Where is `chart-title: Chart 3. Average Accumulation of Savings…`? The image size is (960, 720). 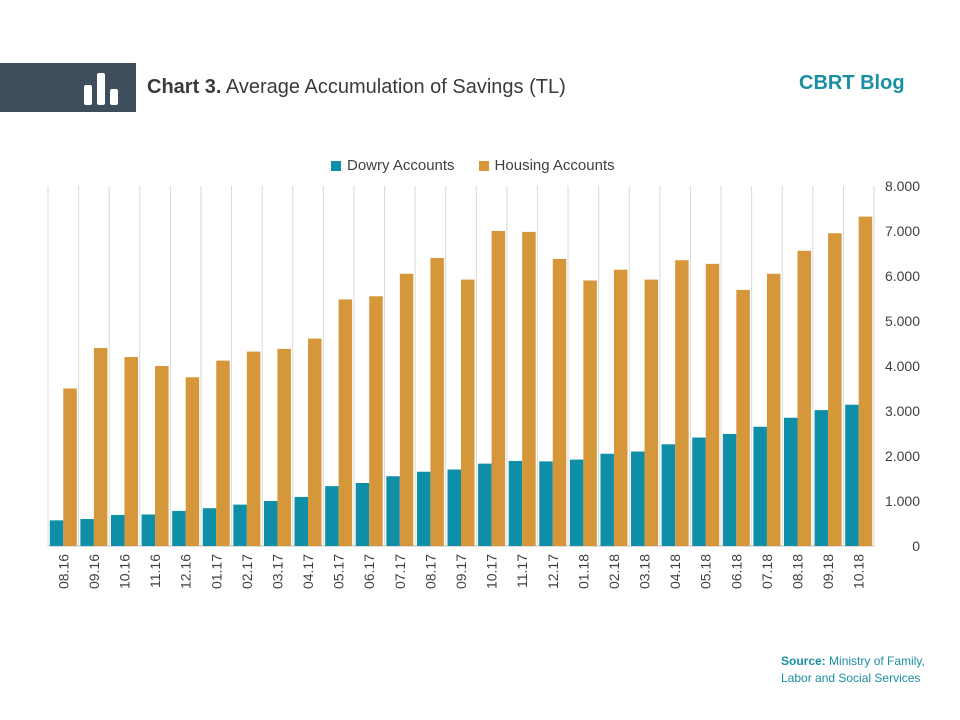 chart-title: Chart 3. Average Accumulation of Savings… is located at coordinates (356, 87).